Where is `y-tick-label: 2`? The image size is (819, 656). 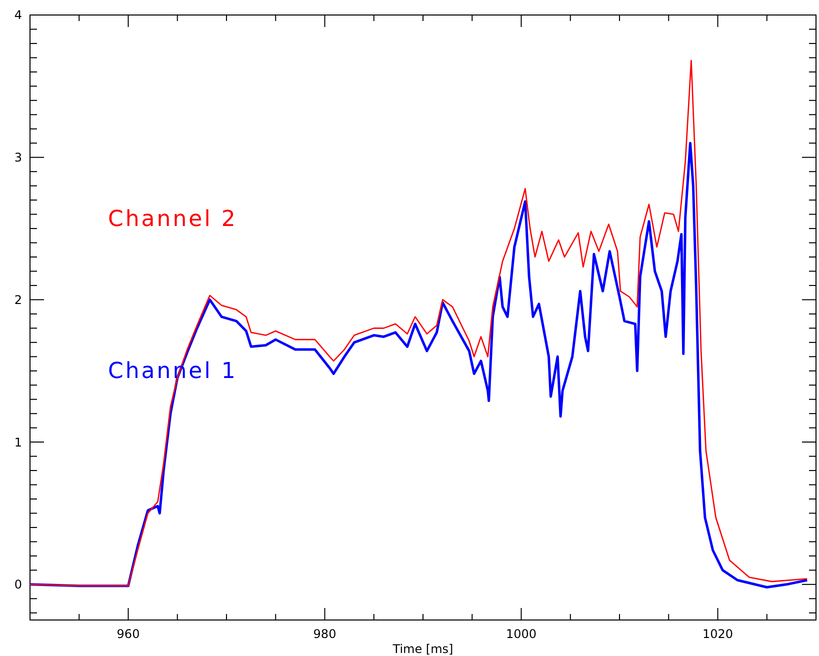
y-tick-label: 2 is located at coordinates (18, 299).